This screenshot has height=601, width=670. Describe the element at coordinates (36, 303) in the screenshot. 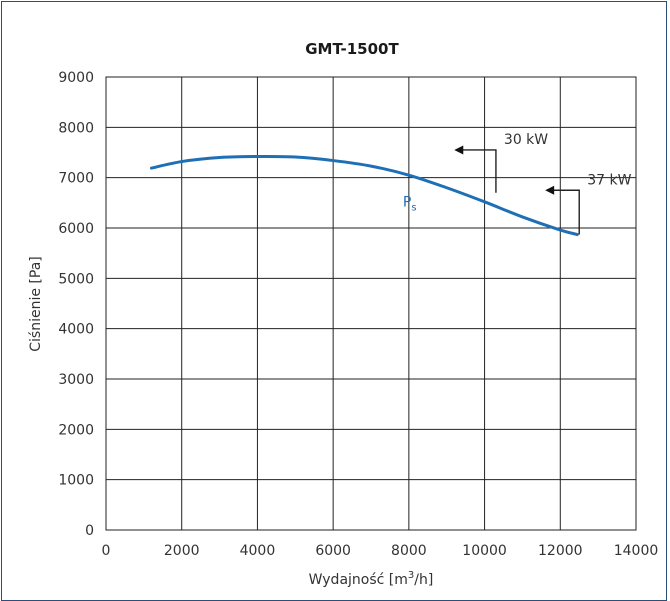

I see `y-axis-label: Ciśnienie [Pa]` at that location.